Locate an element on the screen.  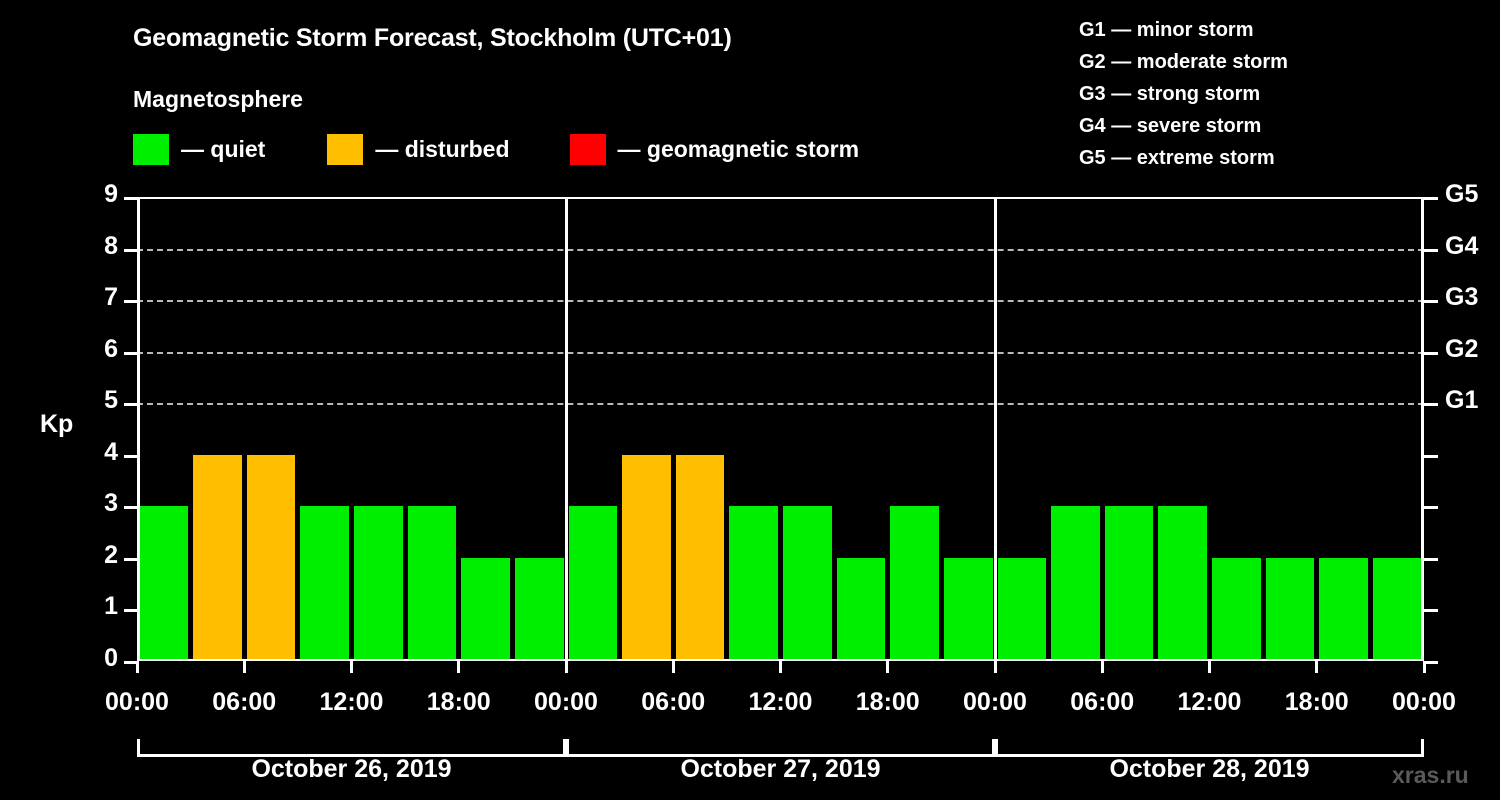
storm-scale-line-g3: G3 — strong storm is located at coordinates (1170, 94).